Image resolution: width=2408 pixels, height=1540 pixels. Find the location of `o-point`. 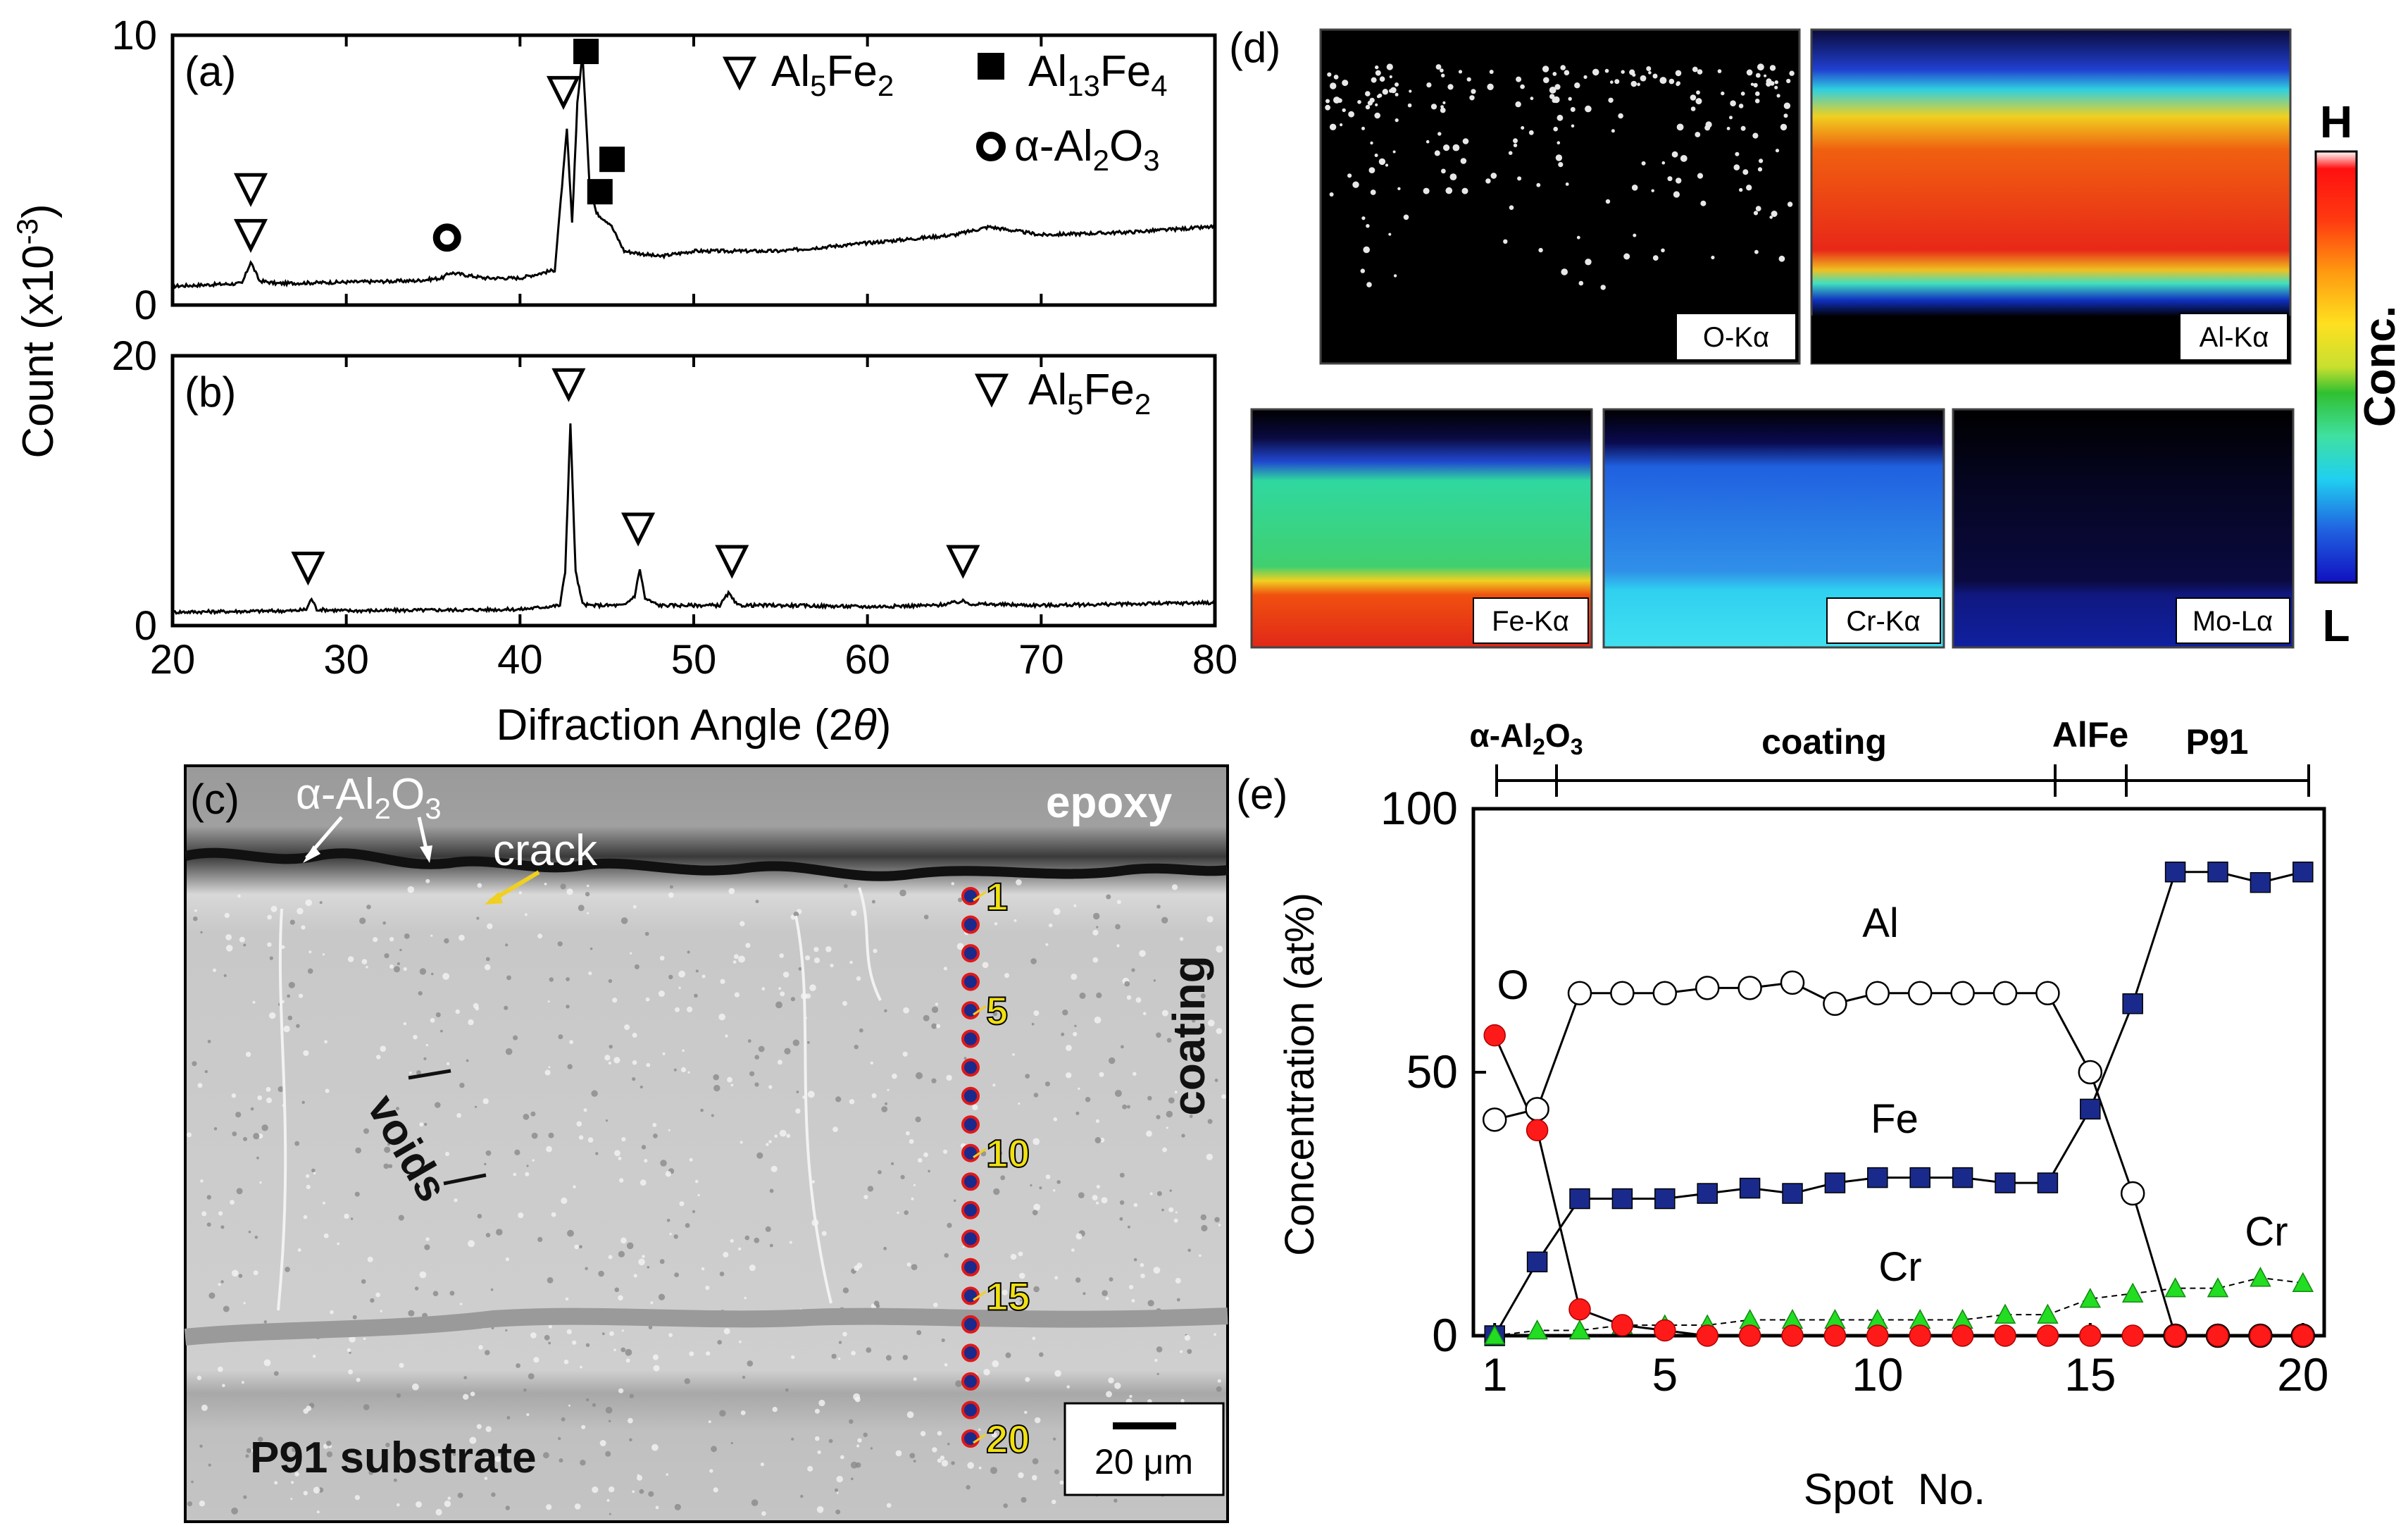

o-point is located at coordinates (1835, 1335).